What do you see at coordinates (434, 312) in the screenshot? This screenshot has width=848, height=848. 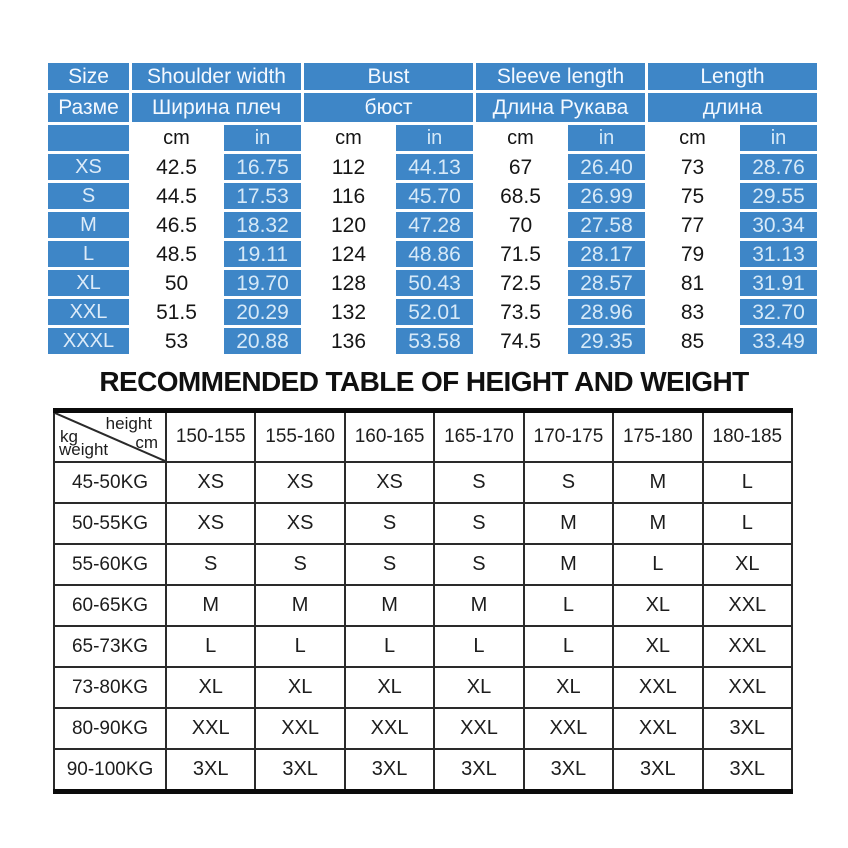 I see `in-value: 52.01` at bounding box center [434, 312].